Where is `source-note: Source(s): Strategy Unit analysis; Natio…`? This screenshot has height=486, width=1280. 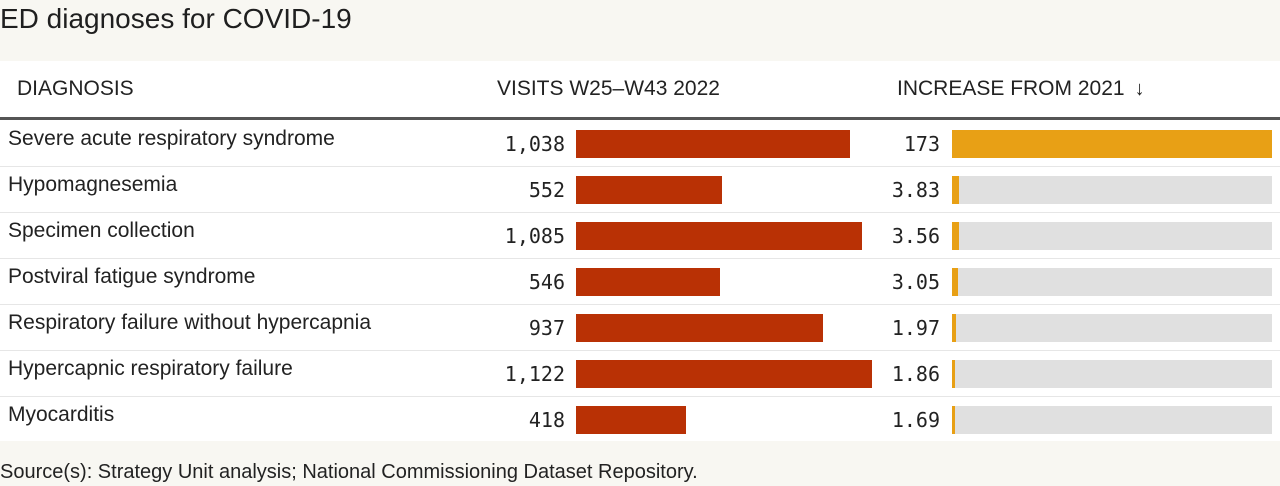 source-note: Source(s): Strategy Unit analysis; Natio… is located at coordinates (349, 472).